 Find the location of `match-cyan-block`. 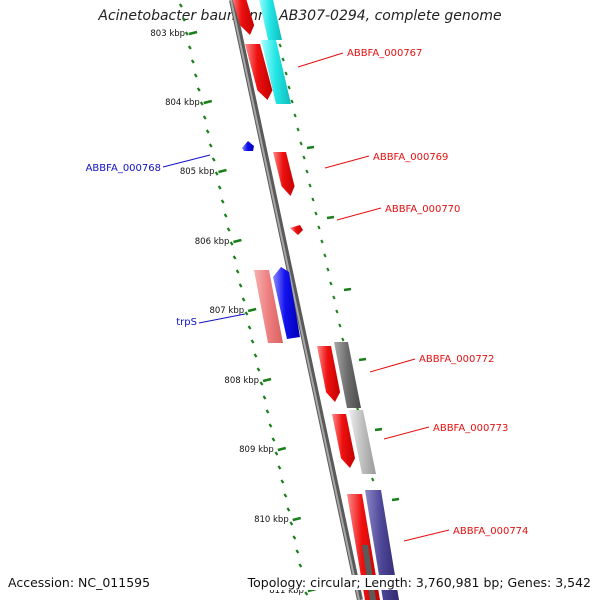

match-cyan-block is located at coordinates (270, 20).